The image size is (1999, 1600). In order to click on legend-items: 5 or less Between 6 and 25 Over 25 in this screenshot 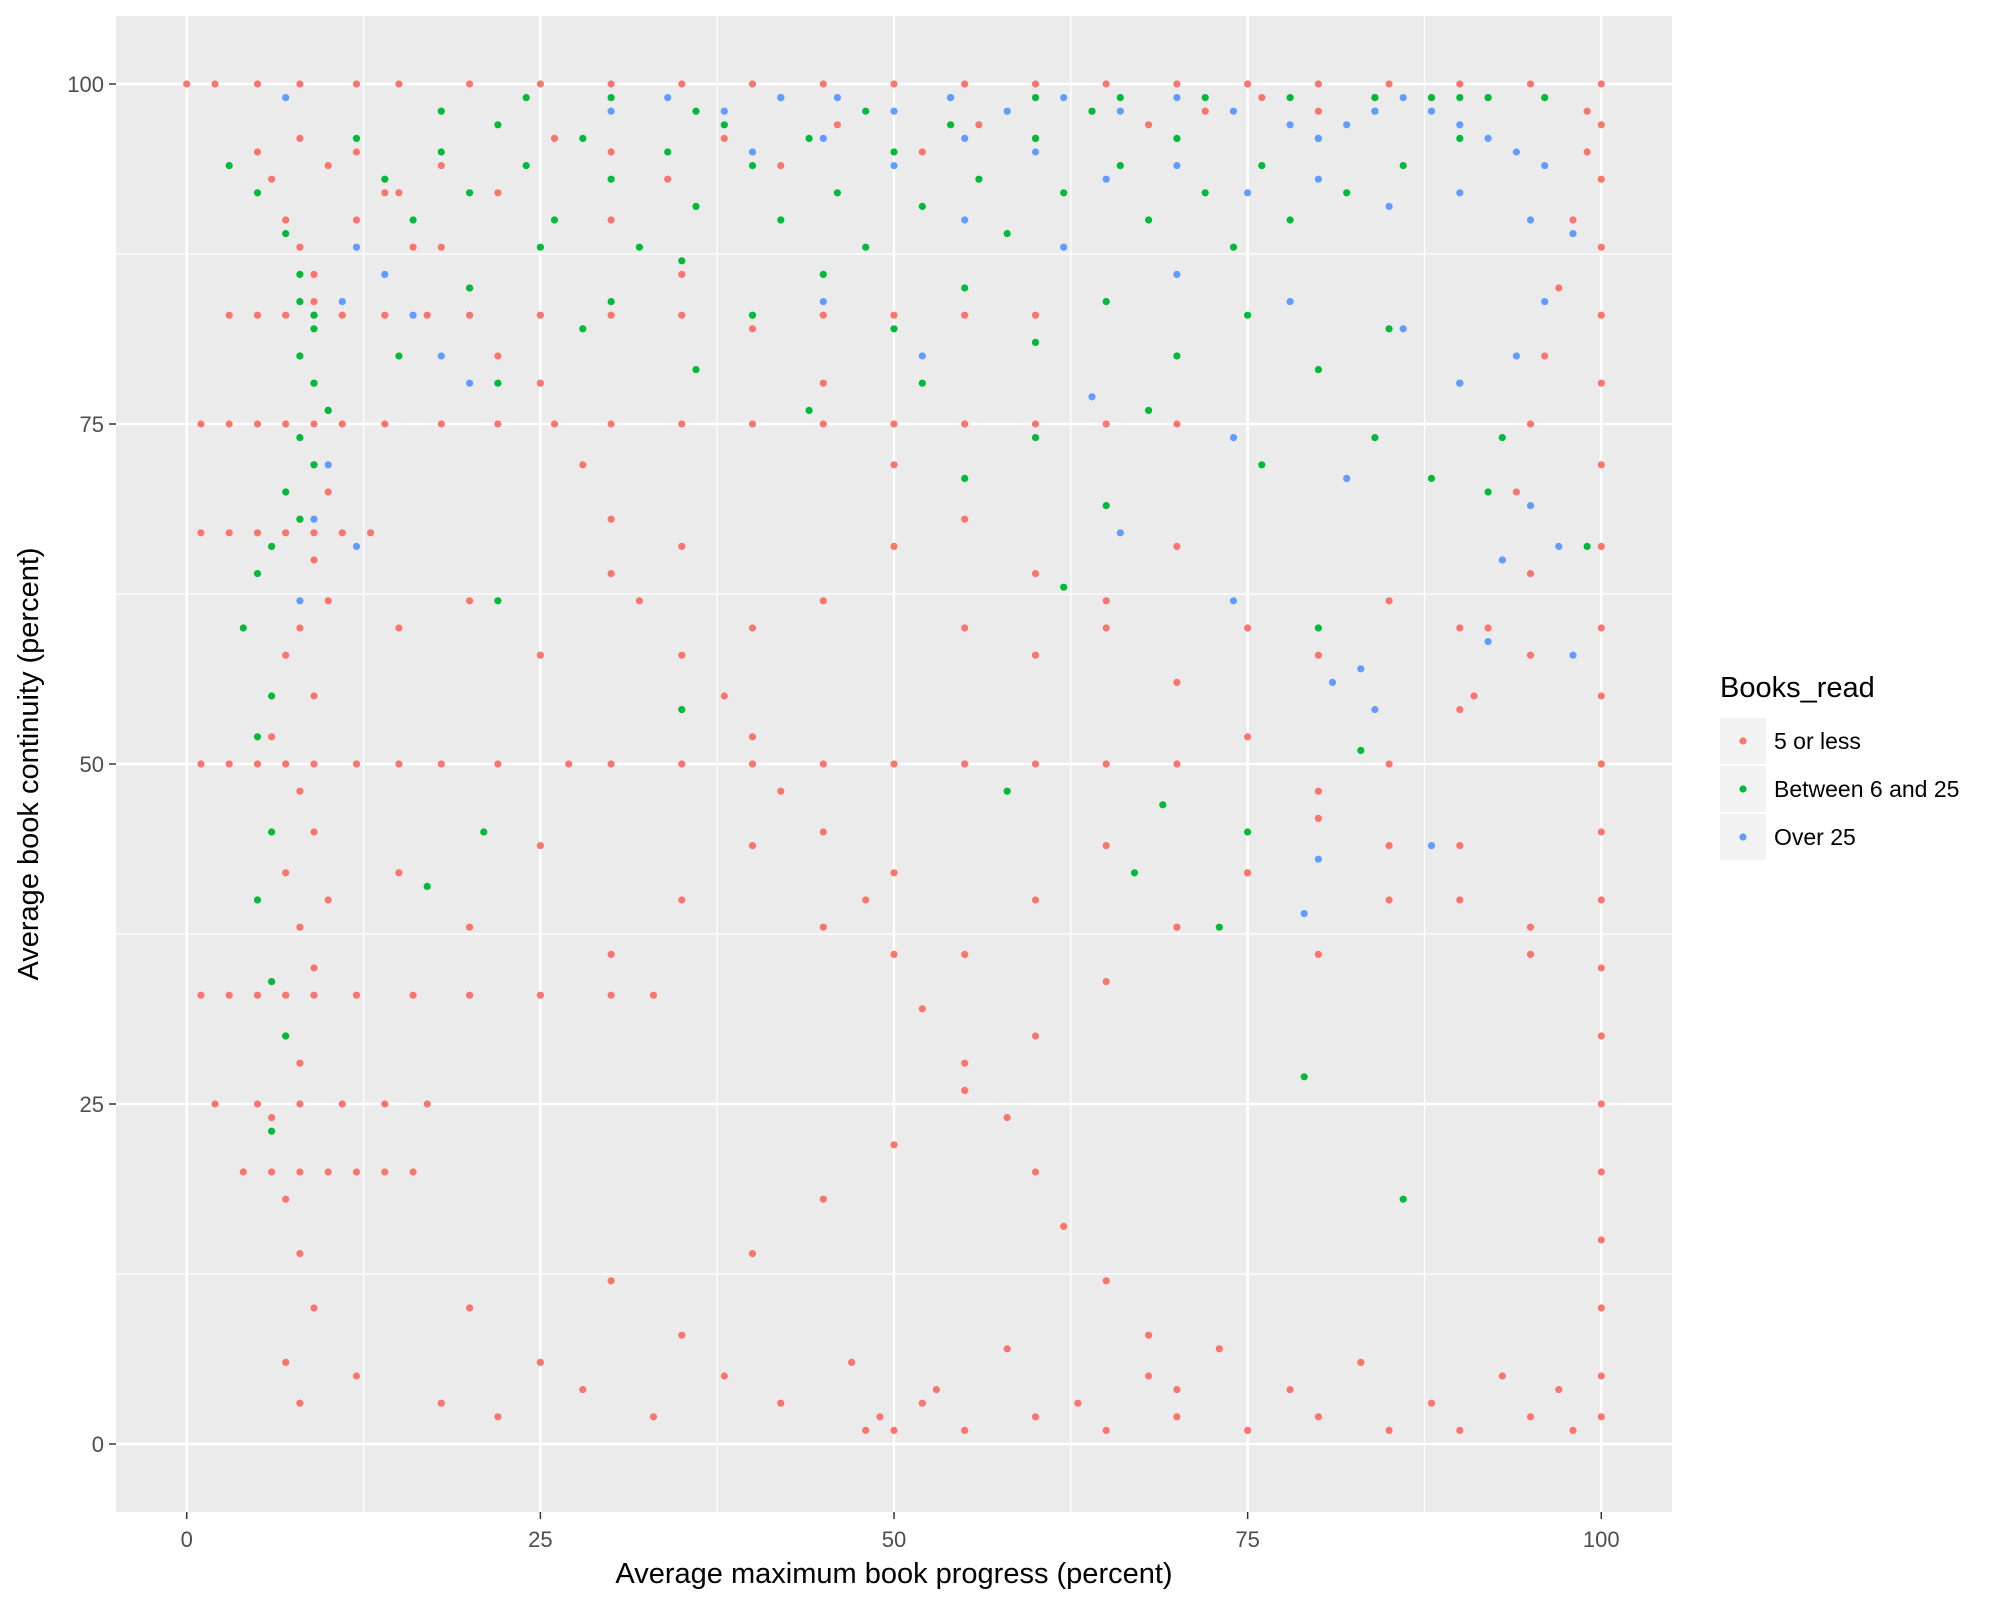, I will do `click(1839, 789)`.